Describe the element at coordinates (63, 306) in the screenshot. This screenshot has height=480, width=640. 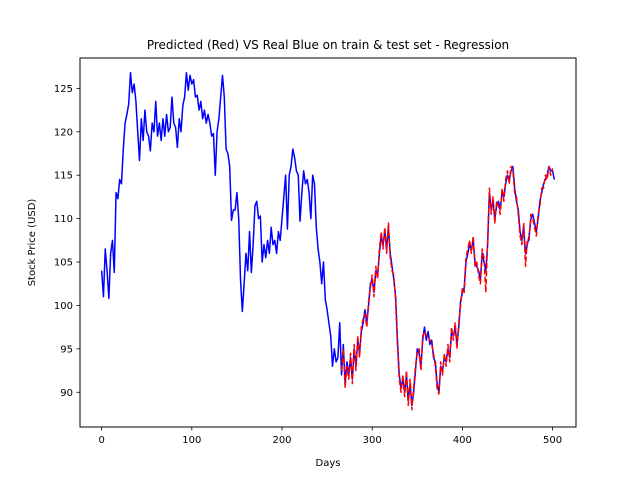
I see `y-tick-label: 100` at that location.